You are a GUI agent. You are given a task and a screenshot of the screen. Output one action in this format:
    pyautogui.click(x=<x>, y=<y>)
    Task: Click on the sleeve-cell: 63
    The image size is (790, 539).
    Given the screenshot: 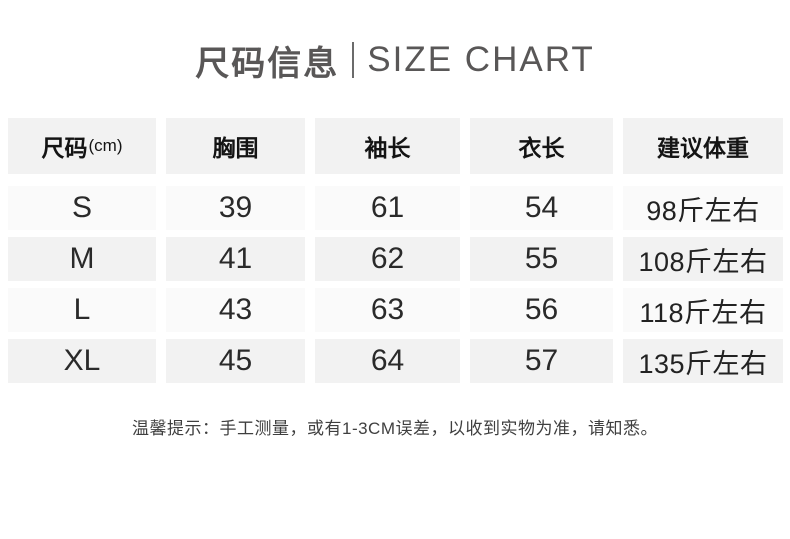 What is the action you would take?
    pyautogui.click(x=387, y=310)
    